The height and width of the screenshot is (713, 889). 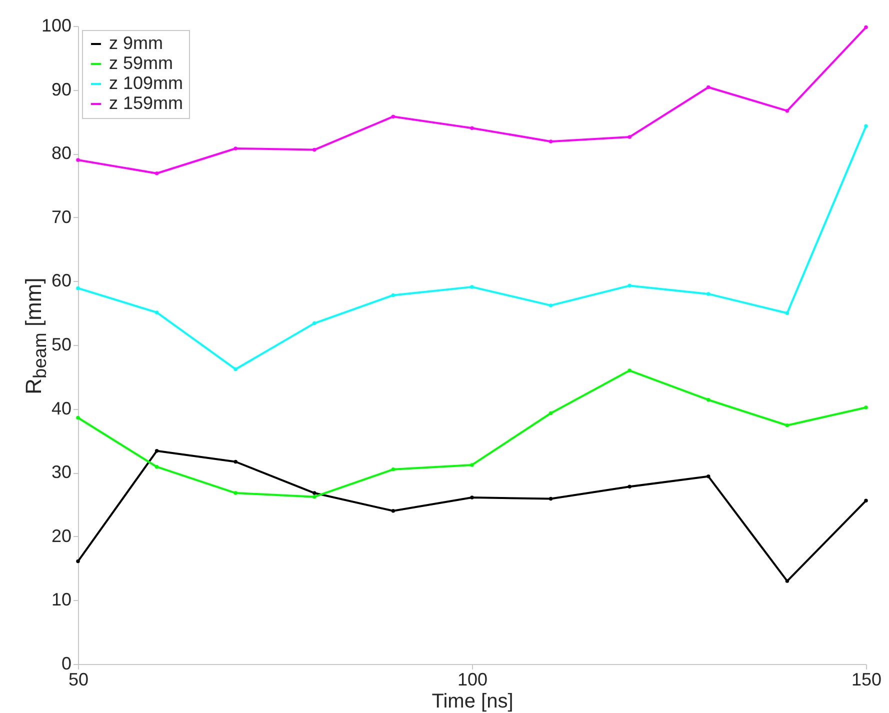 I want to click on x-axis-title: Time [ns], so click(x=473, y=701).